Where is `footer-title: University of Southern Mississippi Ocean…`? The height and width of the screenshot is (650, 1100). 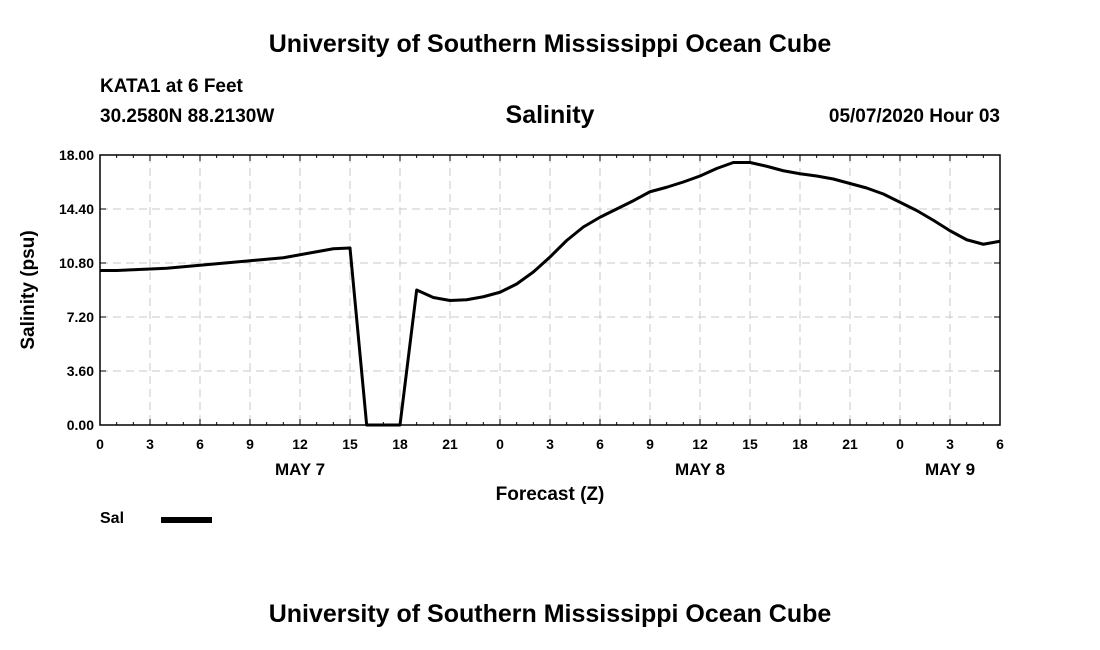 footer-title: University of Southern Mississippi Ocean… is located at coordinates (550, 614).